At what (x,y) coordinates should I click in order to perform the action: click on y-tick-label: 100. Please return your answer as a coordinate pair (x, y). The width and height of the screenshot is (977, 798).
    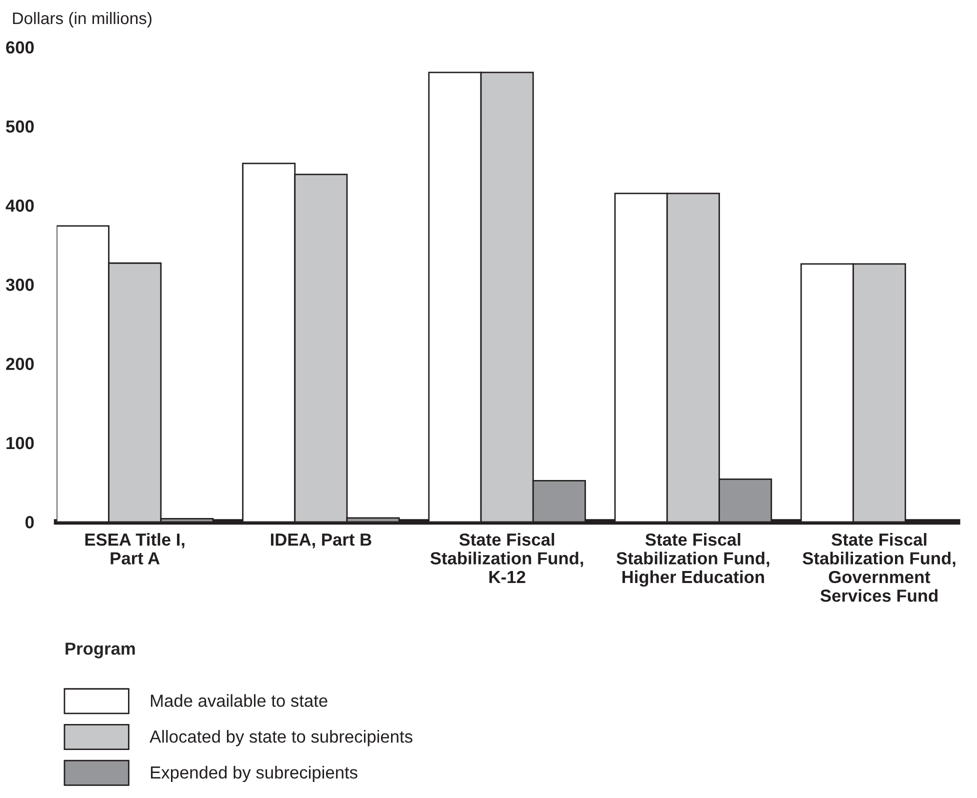
    Looking at the image, I should click on (20, 443).